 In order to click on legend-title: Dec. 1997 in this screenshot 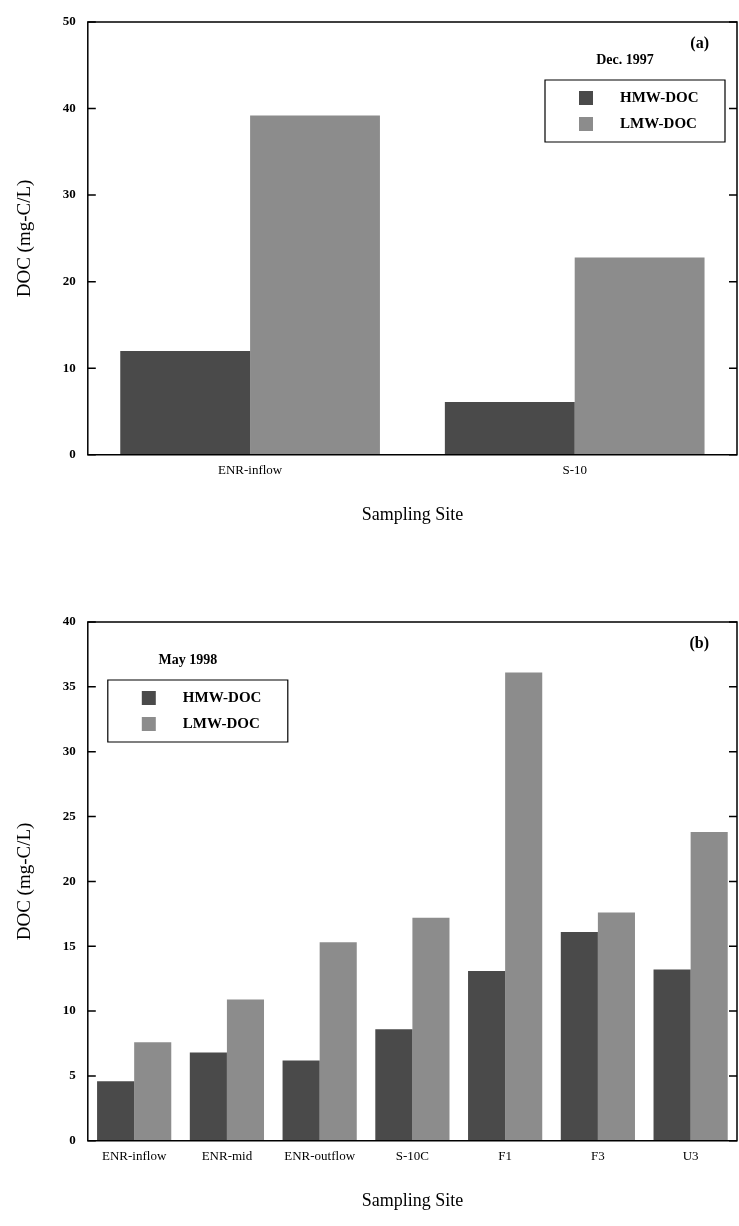, I will do `click(625, 59)`.